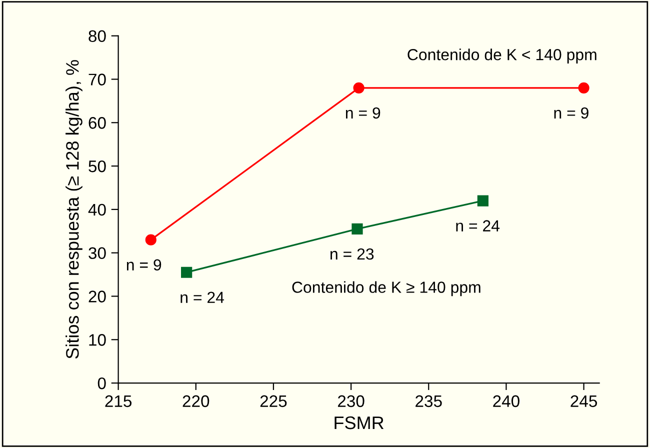  Describe the element at coordinates (359, 423) in the screenshot. I see `x-axis-title: FSMR` at that location.